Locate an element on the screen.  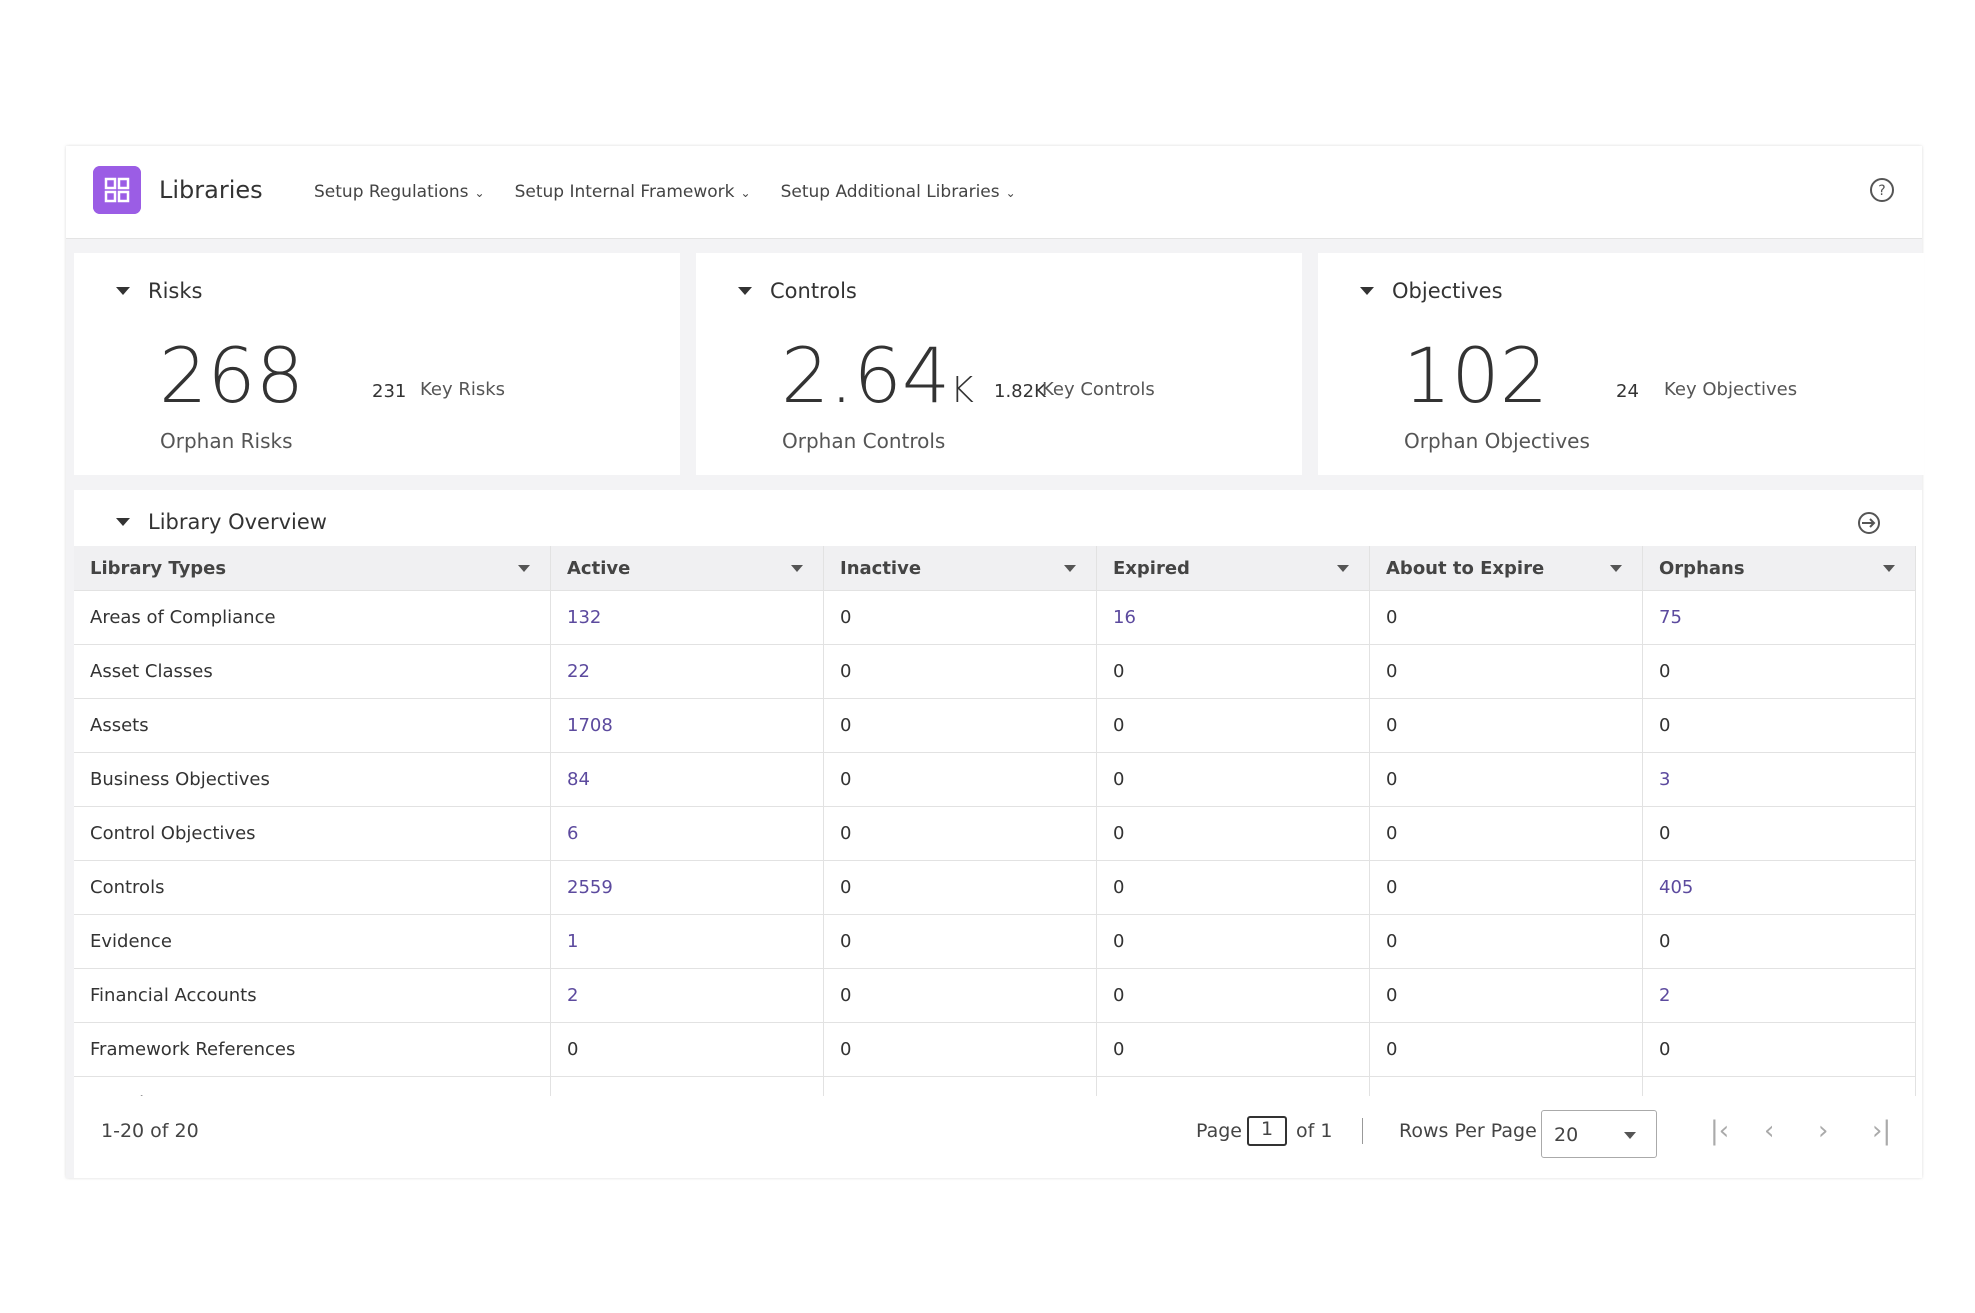
key-value: 24 is located at coordinates (1627, 391).